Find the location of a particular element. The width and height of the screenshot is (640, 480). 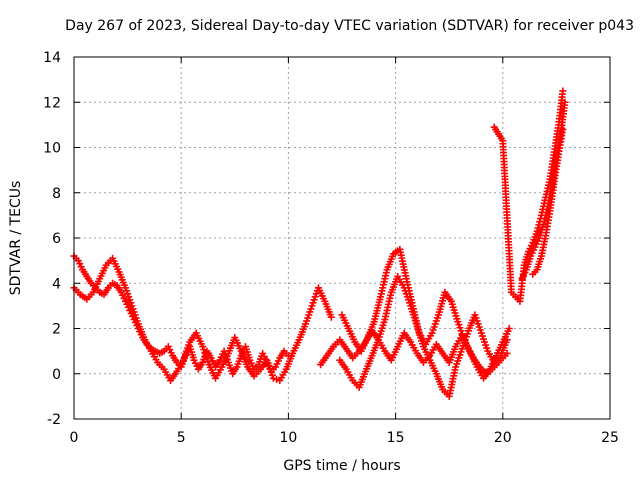

x-tick-label: 20 is located at coordinates (503, 438).